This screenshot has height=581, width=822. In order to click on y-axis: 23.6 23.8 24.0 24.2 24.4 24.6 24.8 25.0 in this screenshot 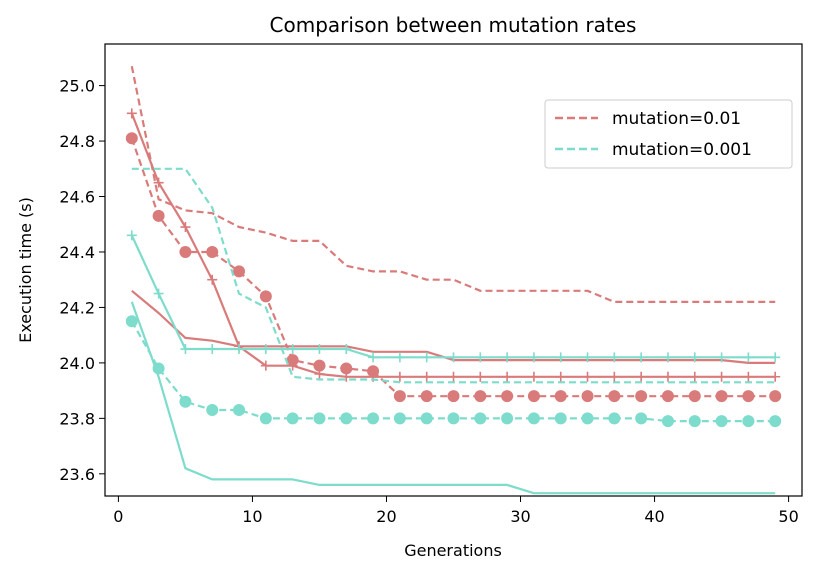, I will do `click(82, 280)`.